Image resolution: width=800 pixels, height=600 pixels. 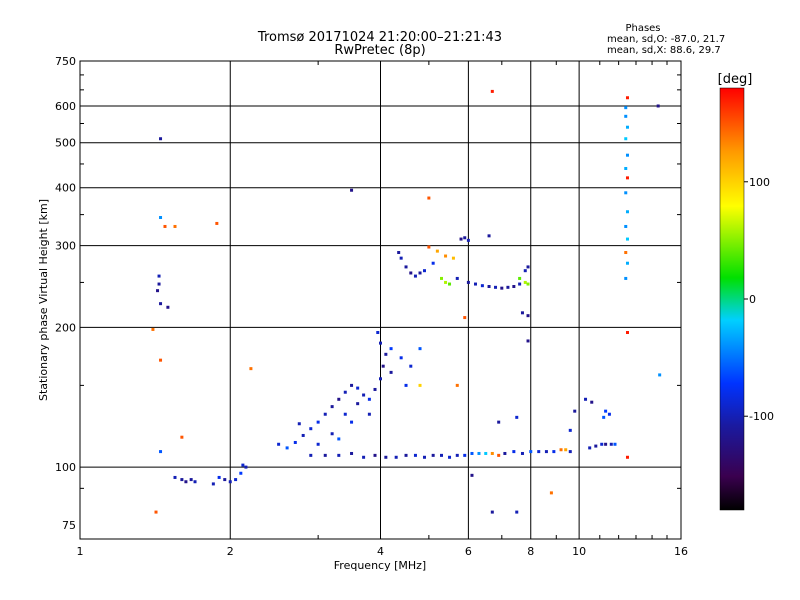 I want to click on colorbar-ticks: 100 0 -100, so click(x=759, y=299).